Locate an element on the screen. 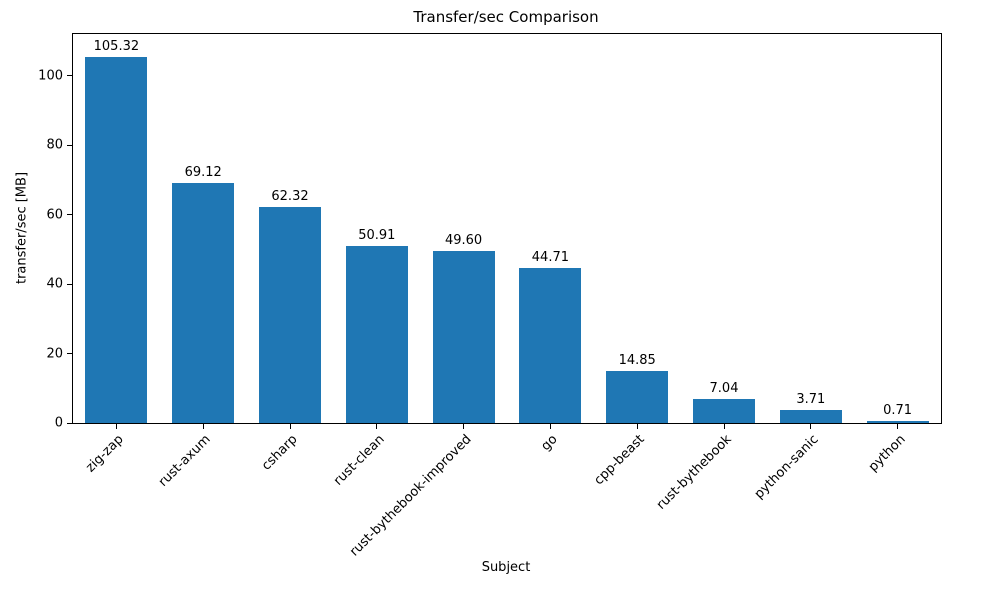  bar-rust-axum is located at coordinates (203, 302).